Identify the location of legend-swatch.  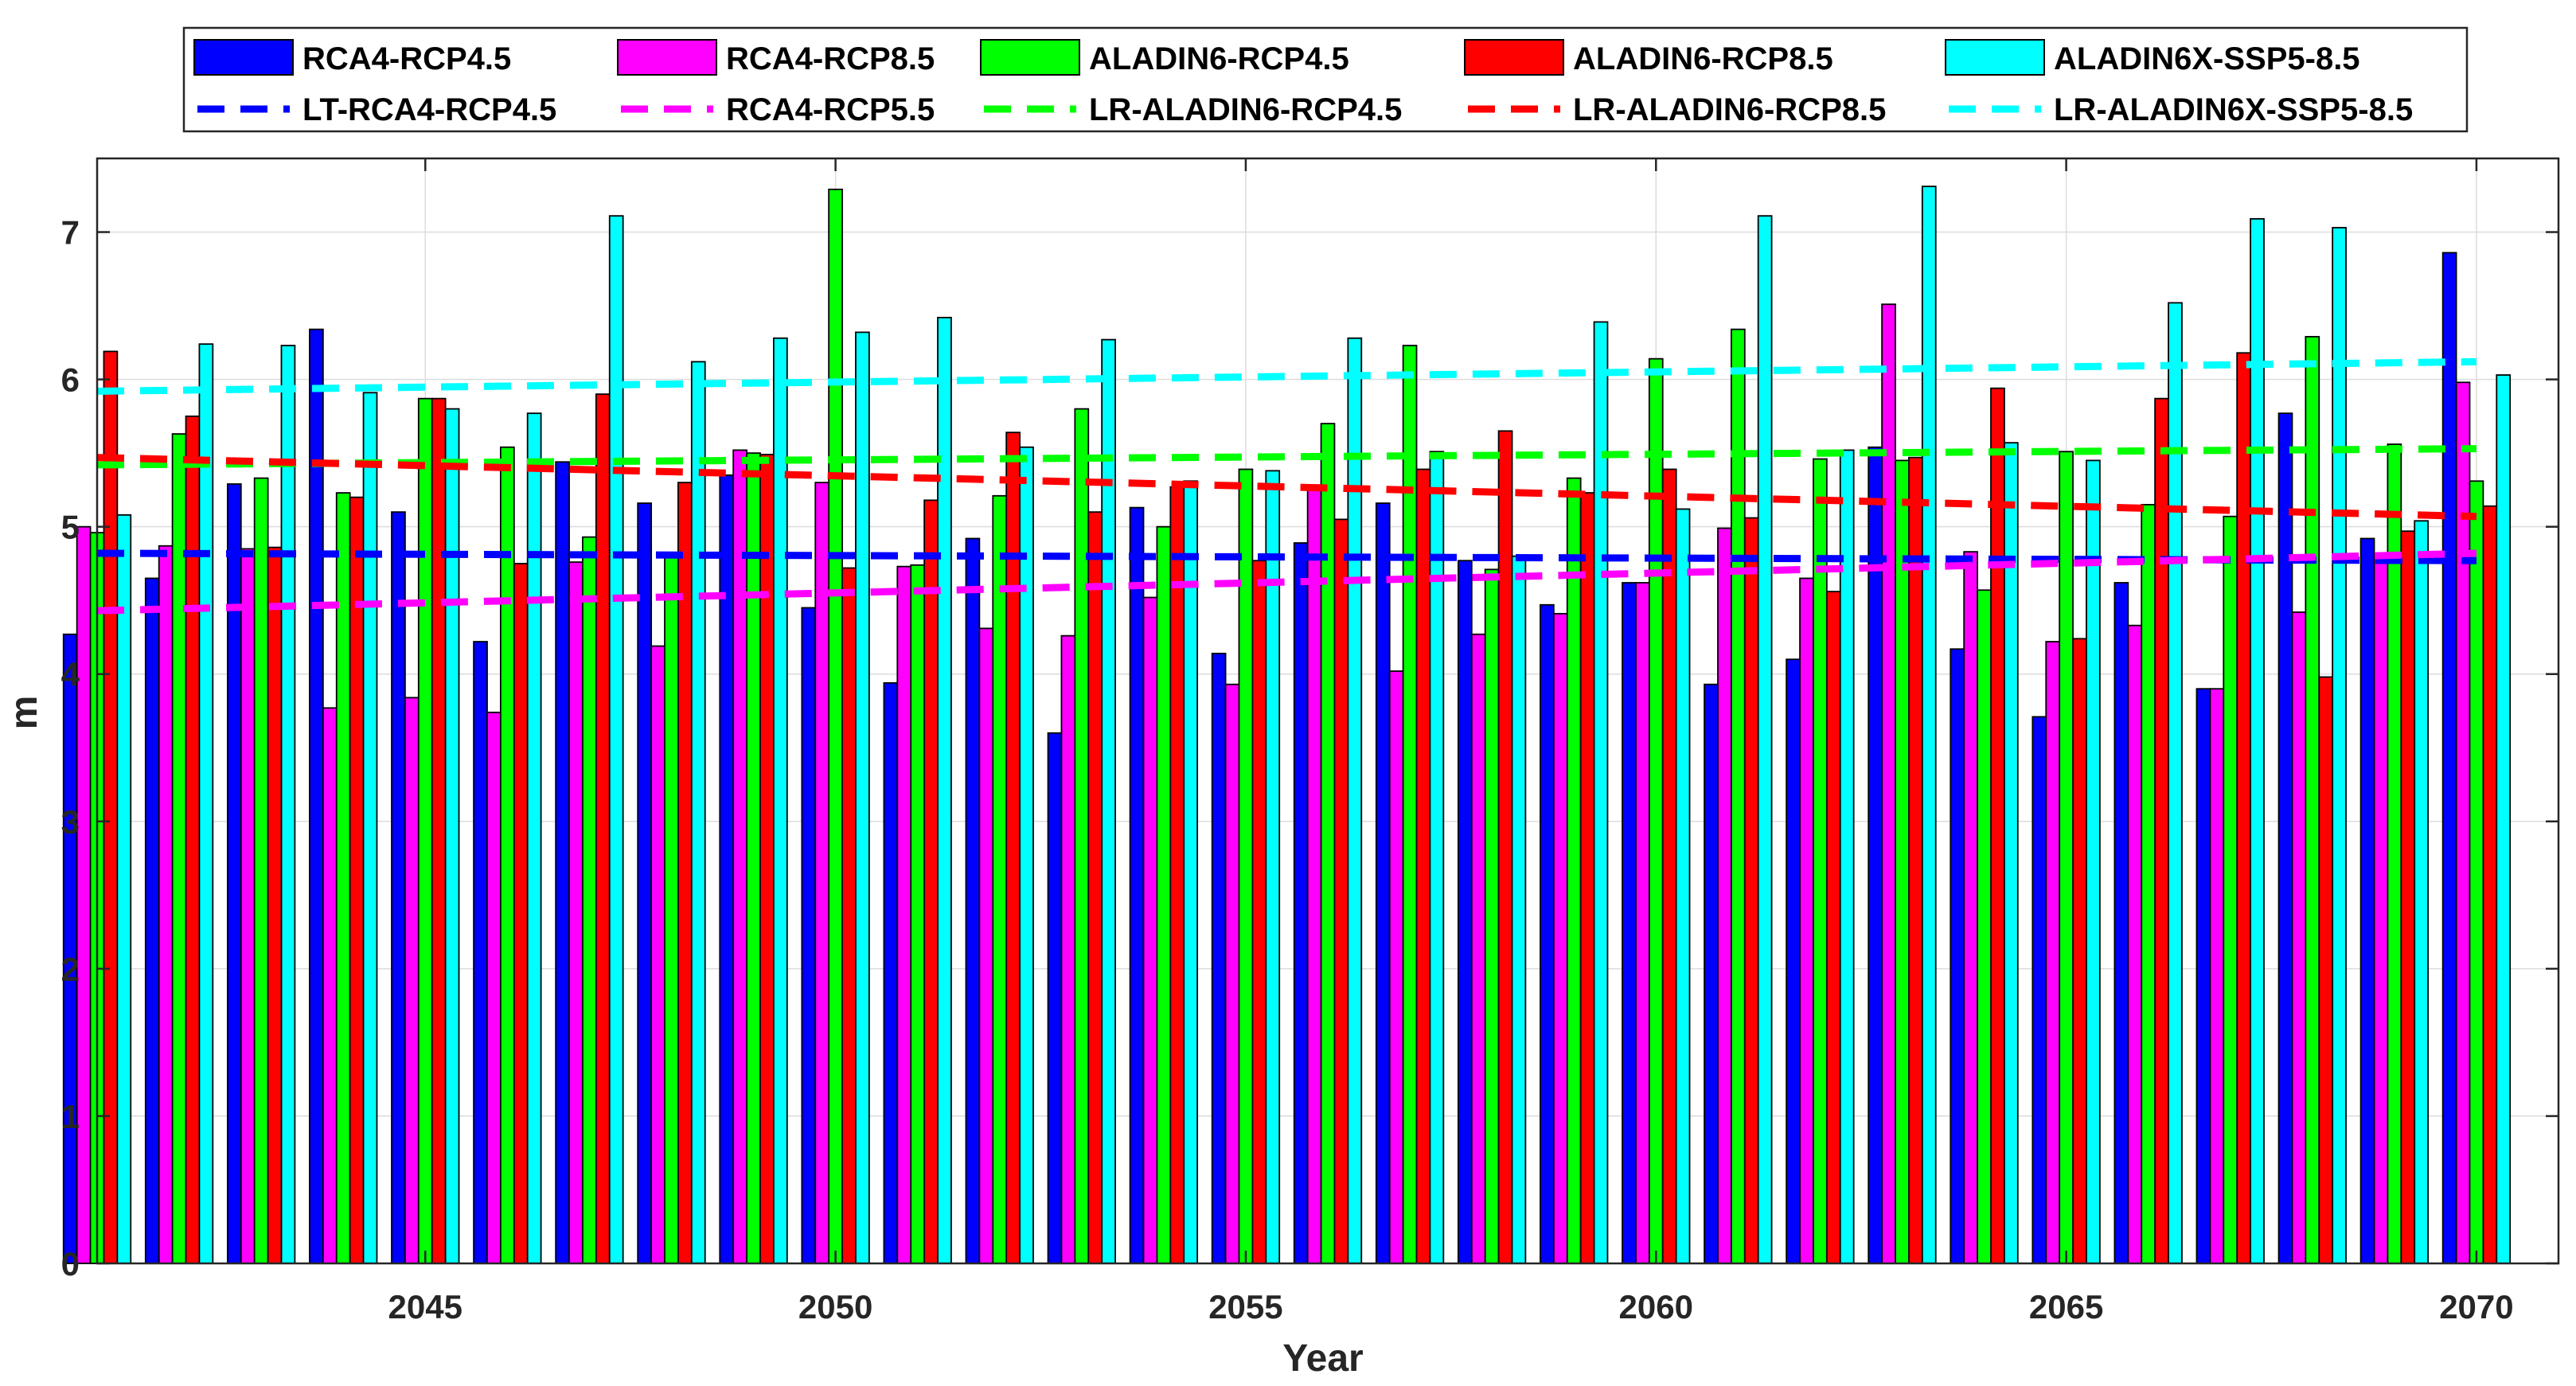
(1995, 58).